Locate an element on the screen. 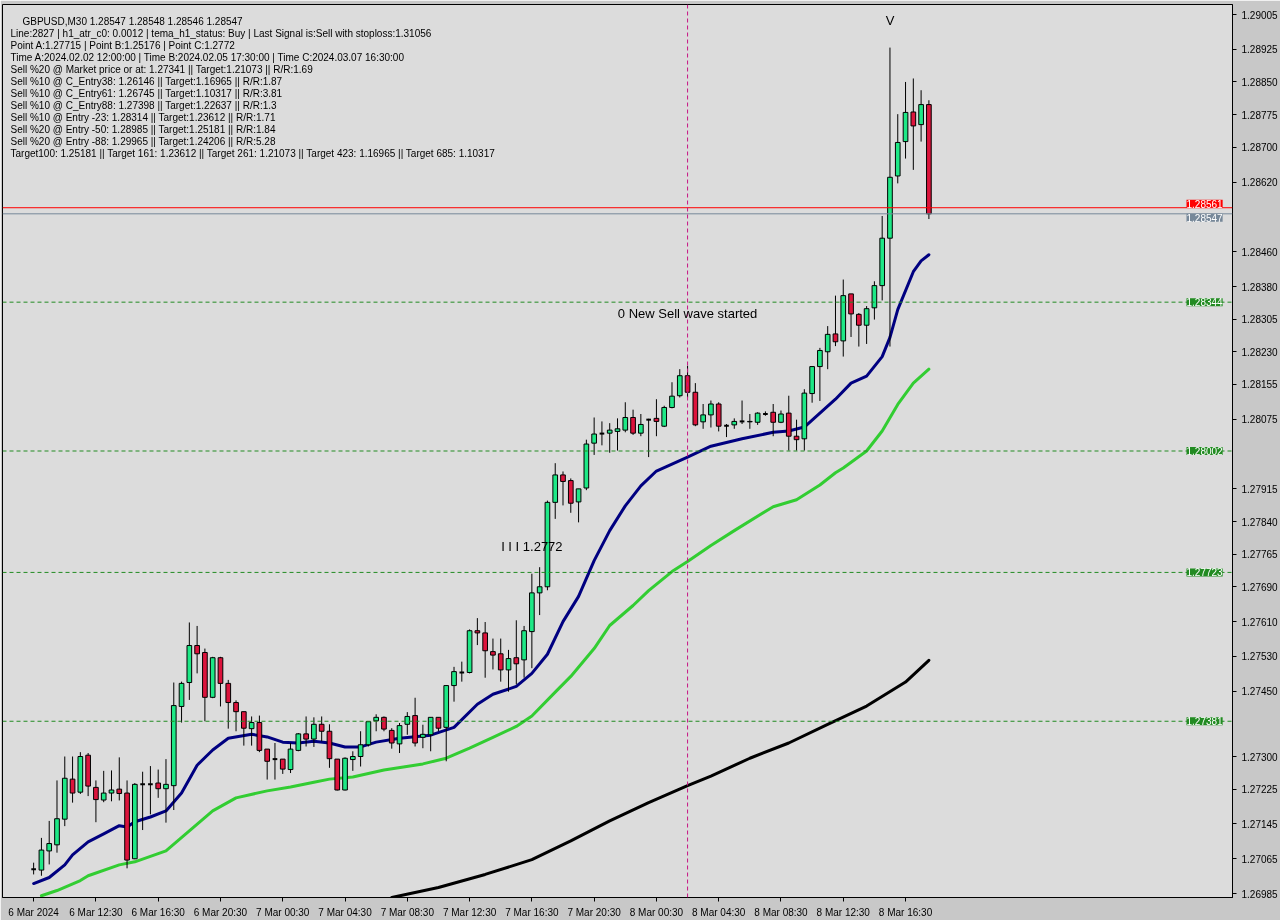 This screenshot has height=920, width=1280. y-tick-label: 1.28775 is located at coordinates (1260, 115).